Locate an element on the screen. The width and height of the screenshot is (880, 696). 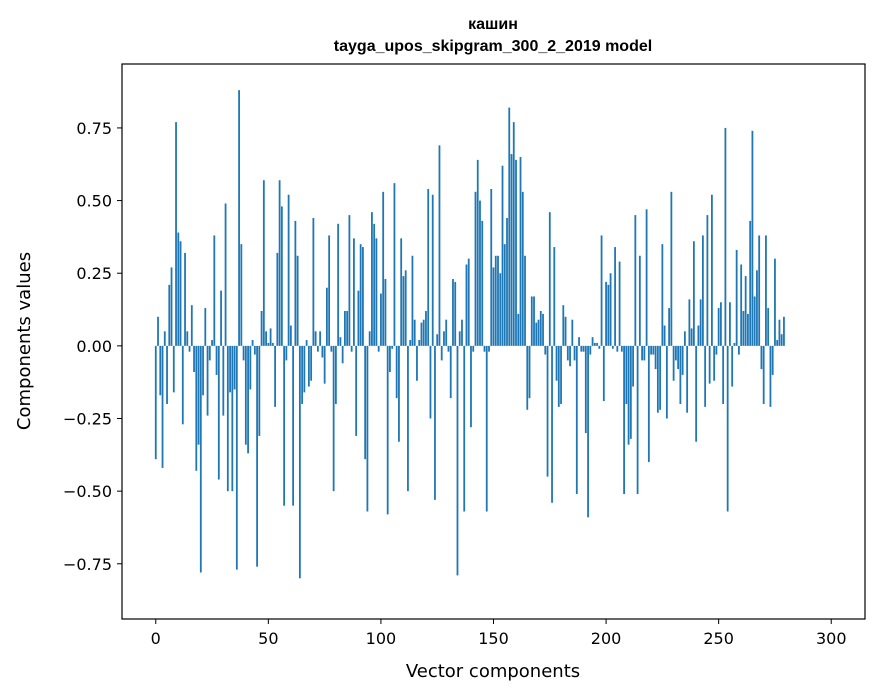
x-tick-label: 250 is located at coordinates (718, 638).